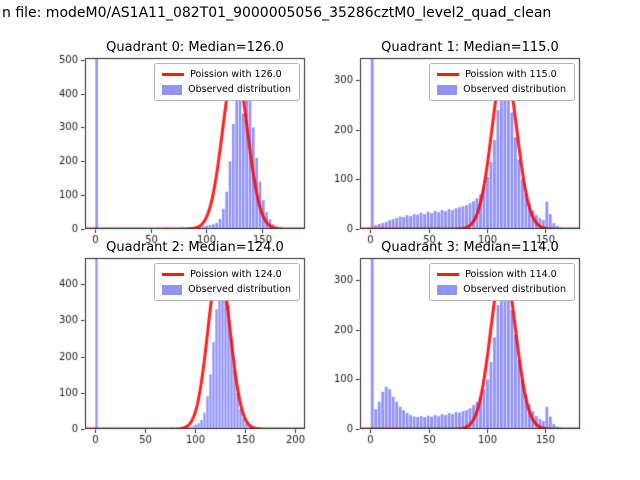 This screenshot has height=480, width=640. I want to click on legend-item-poisson: Poission with 115.0, so click(501, 74).